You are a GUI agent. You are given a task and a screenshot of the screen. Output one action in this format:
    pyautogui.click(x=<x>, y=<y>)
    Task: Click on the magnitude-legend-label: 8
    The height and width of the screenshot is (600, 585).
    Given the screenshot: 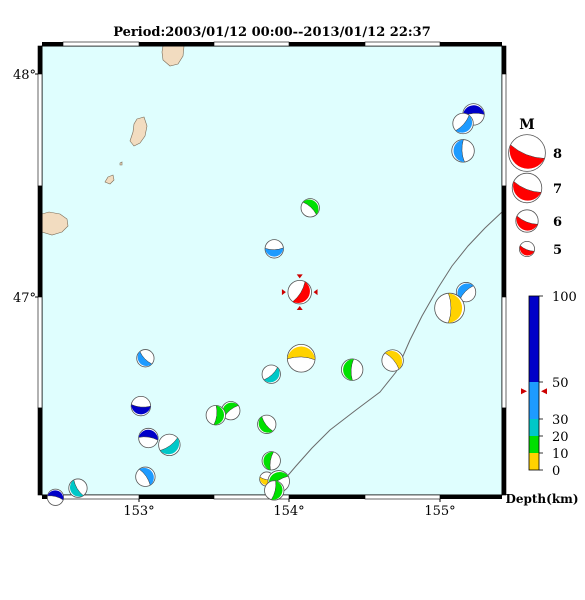 What is the action you would take?
    pyautogui.click(x=557, y=154)
    